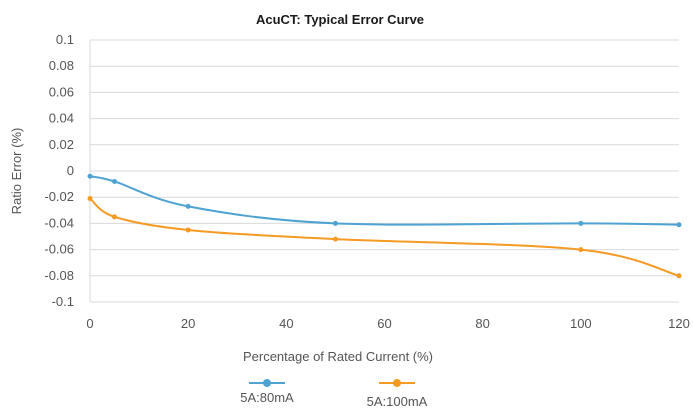 This screenshot has height=411, width=693. I want to click on y-tick-label: 0.06, so click(61, 91).